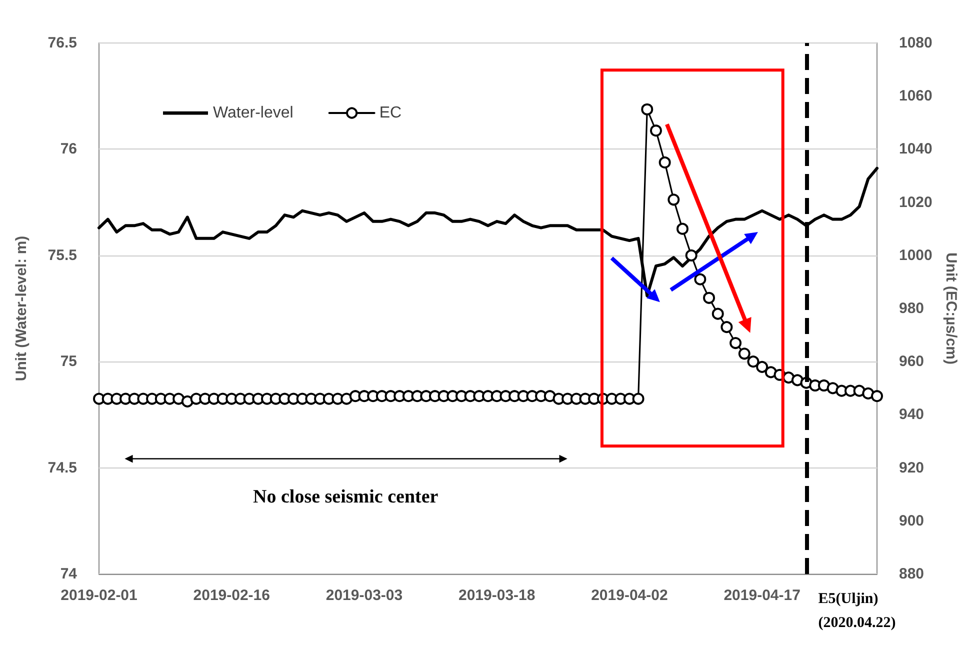  I want to click on ref-line-label: E5(Uljin) (2020.04.22), so click(857, 611).